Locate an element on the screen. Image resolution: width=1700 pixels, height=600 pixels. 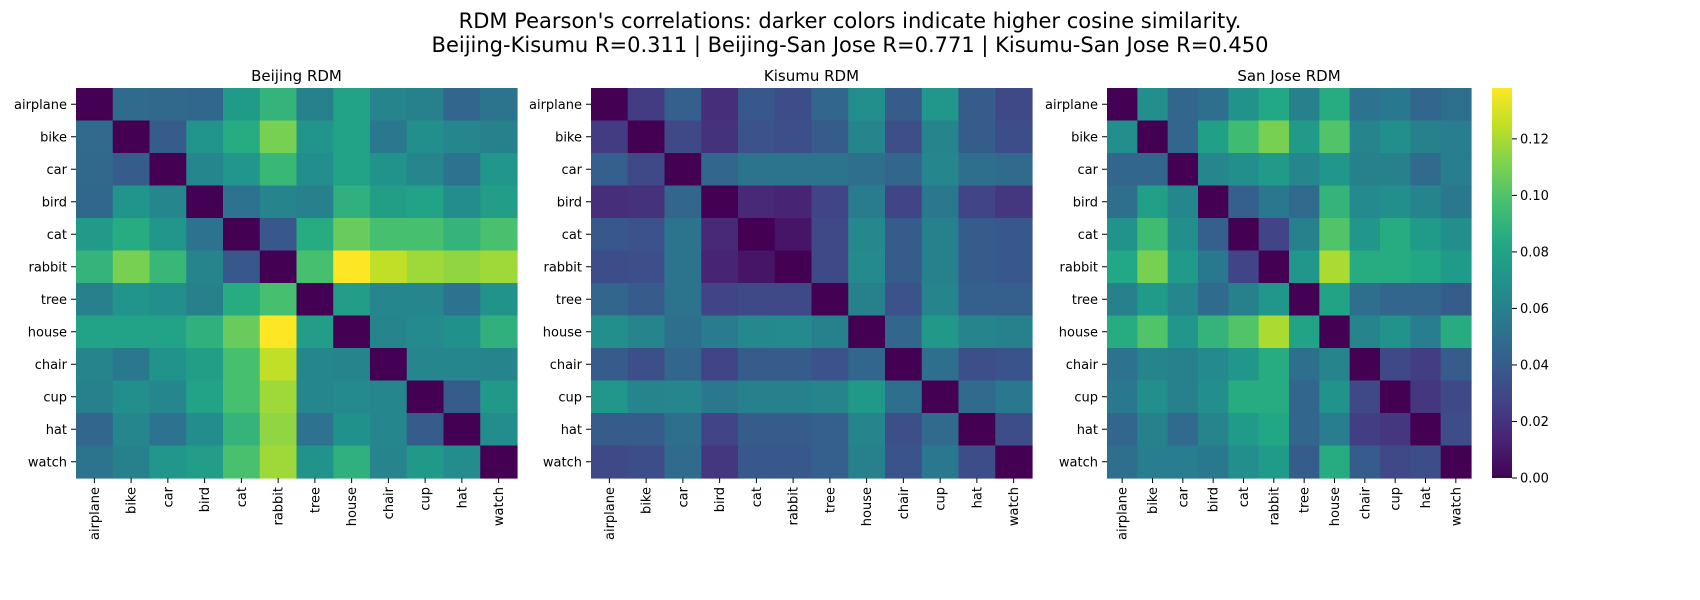
x-tick-label: chair is located at coordinates (904, 502).